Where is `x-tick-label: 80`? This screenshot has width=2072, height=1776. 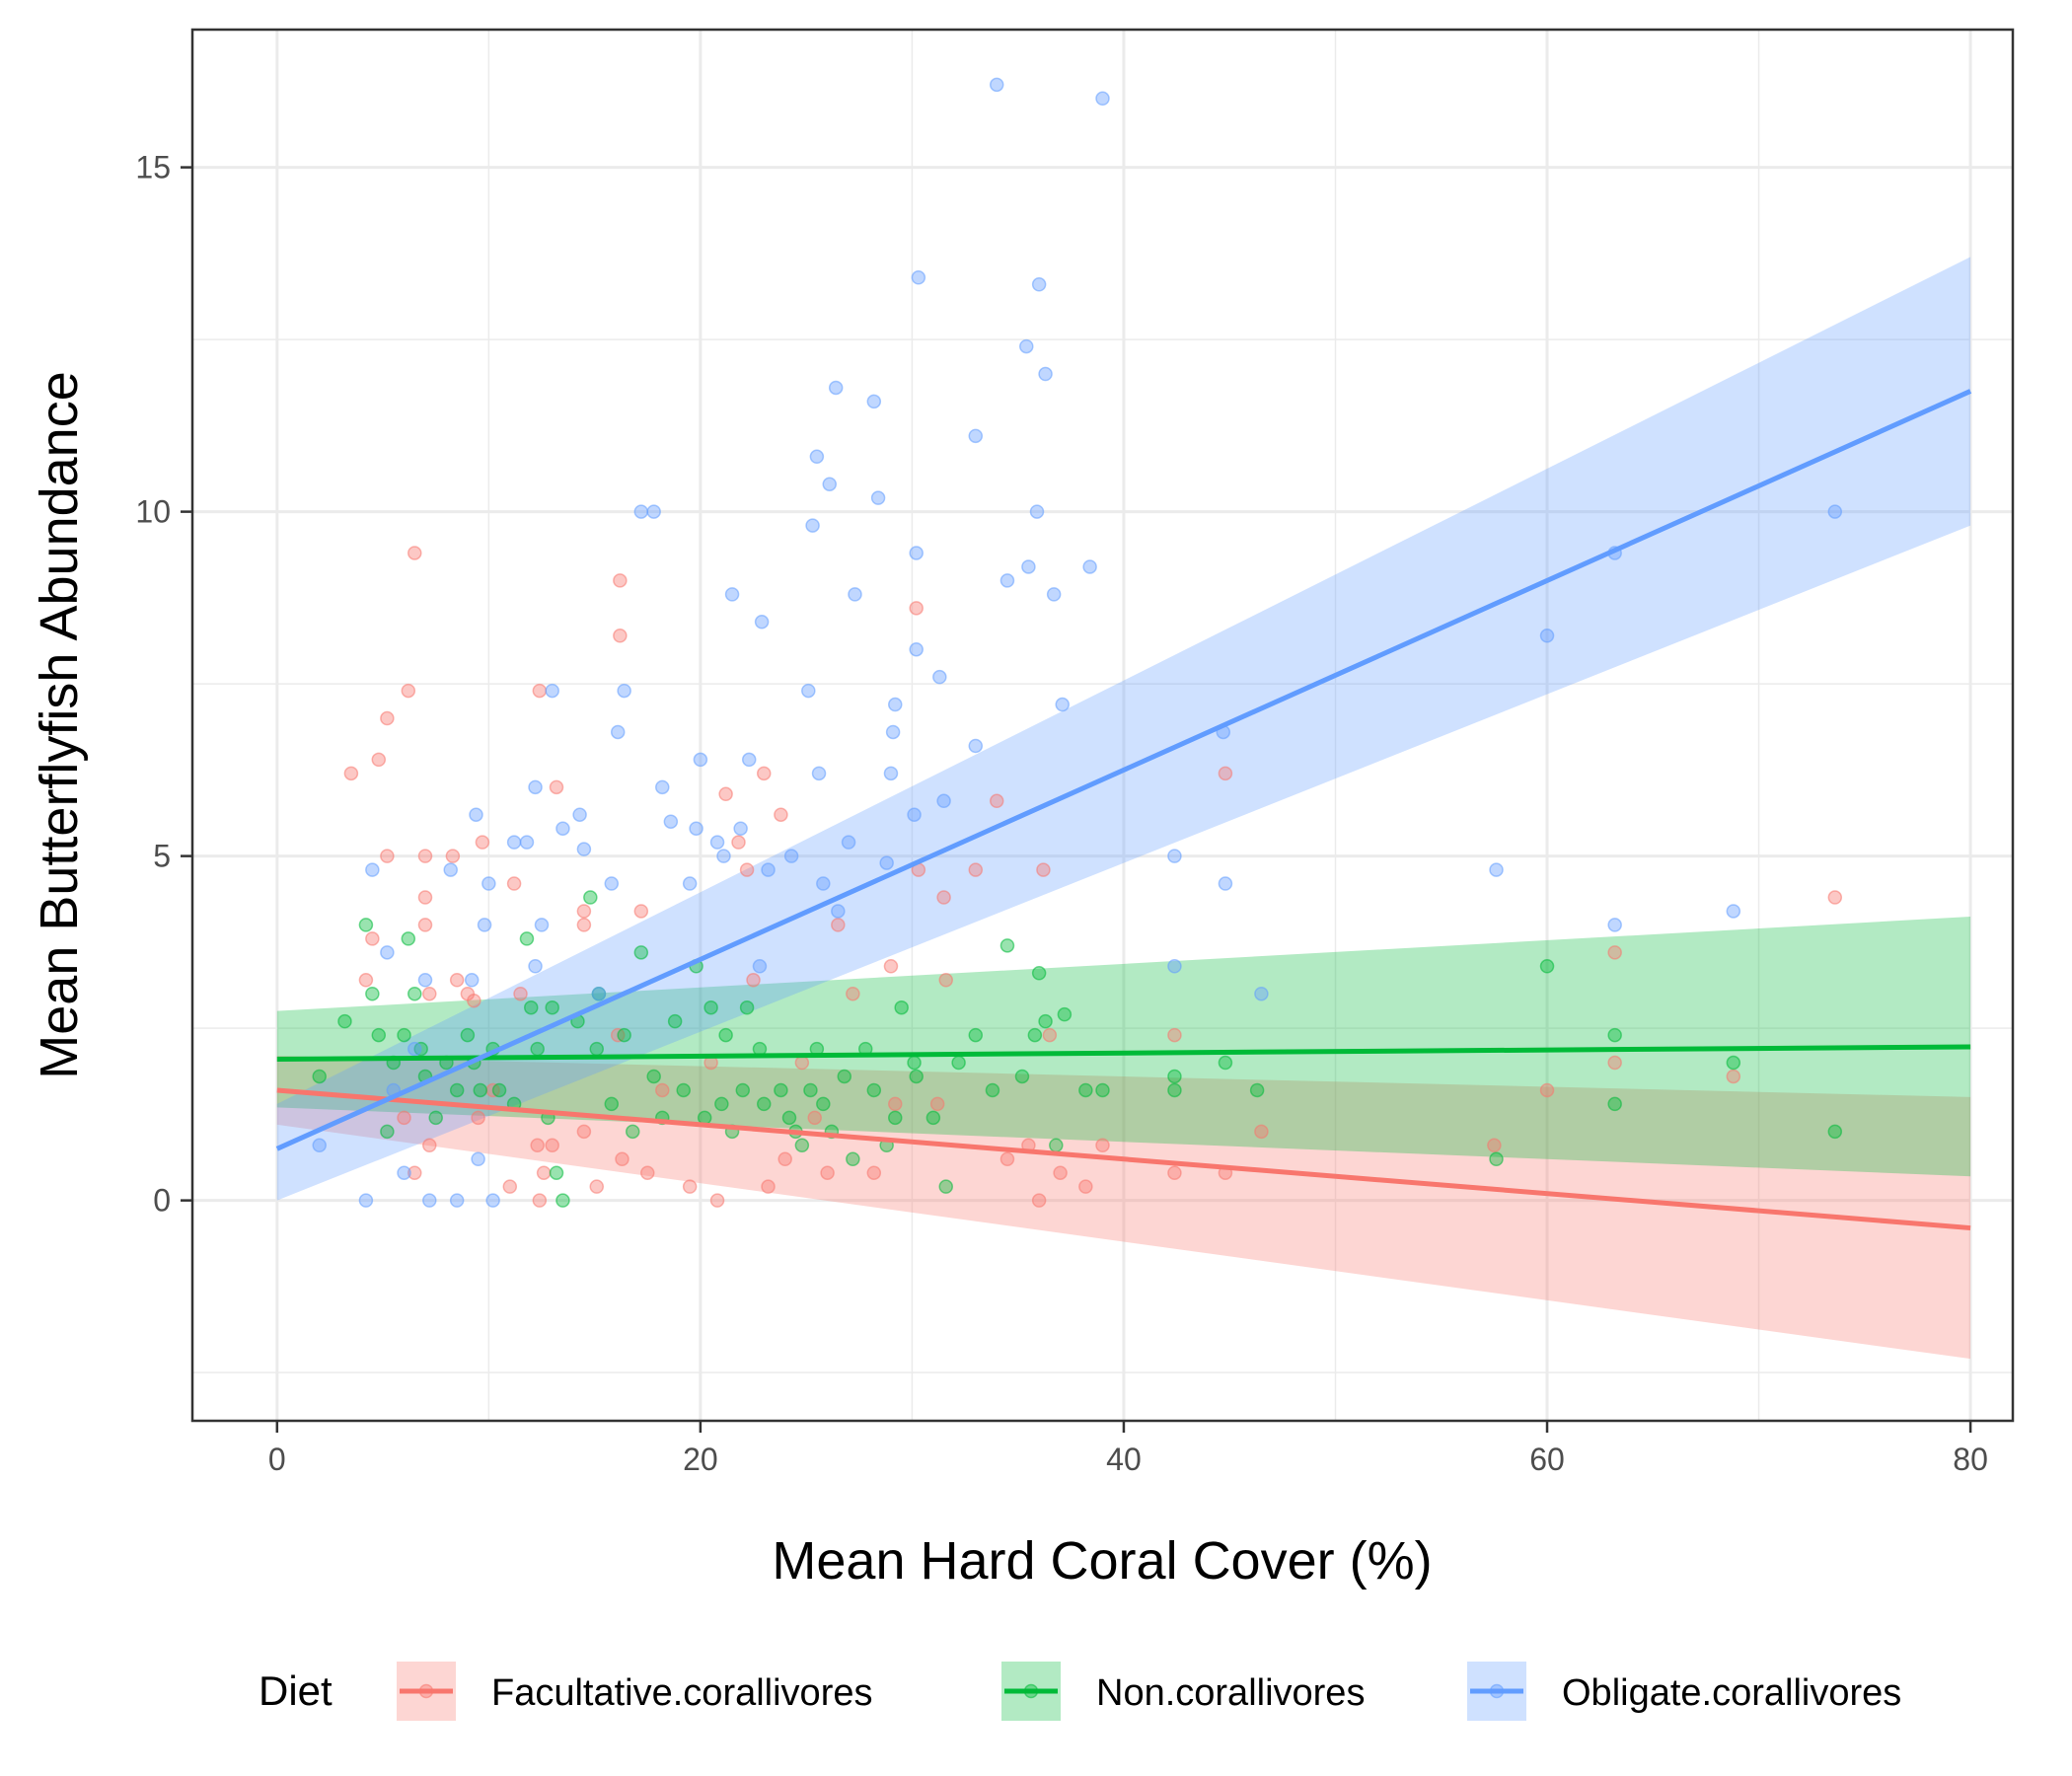
x-tick-label: 80 is located at coordinates (1971, 1460).